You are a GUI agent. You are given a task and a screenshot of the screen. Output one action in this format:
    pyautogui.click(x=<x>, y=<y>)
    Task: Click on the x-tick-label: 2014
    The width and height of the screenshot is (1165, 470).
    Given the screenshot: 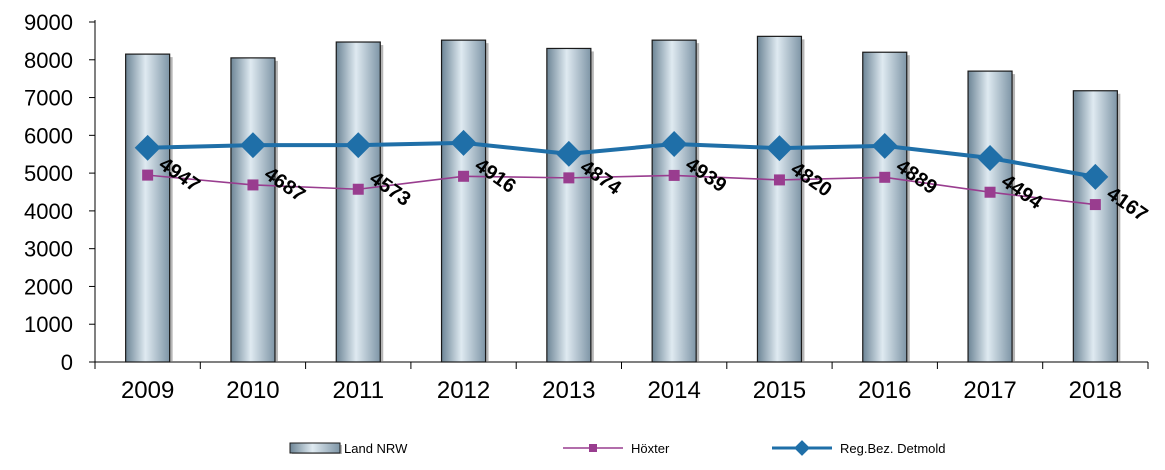 What is the action you would take?
    pyautogui.click(x=673, y=390)
    